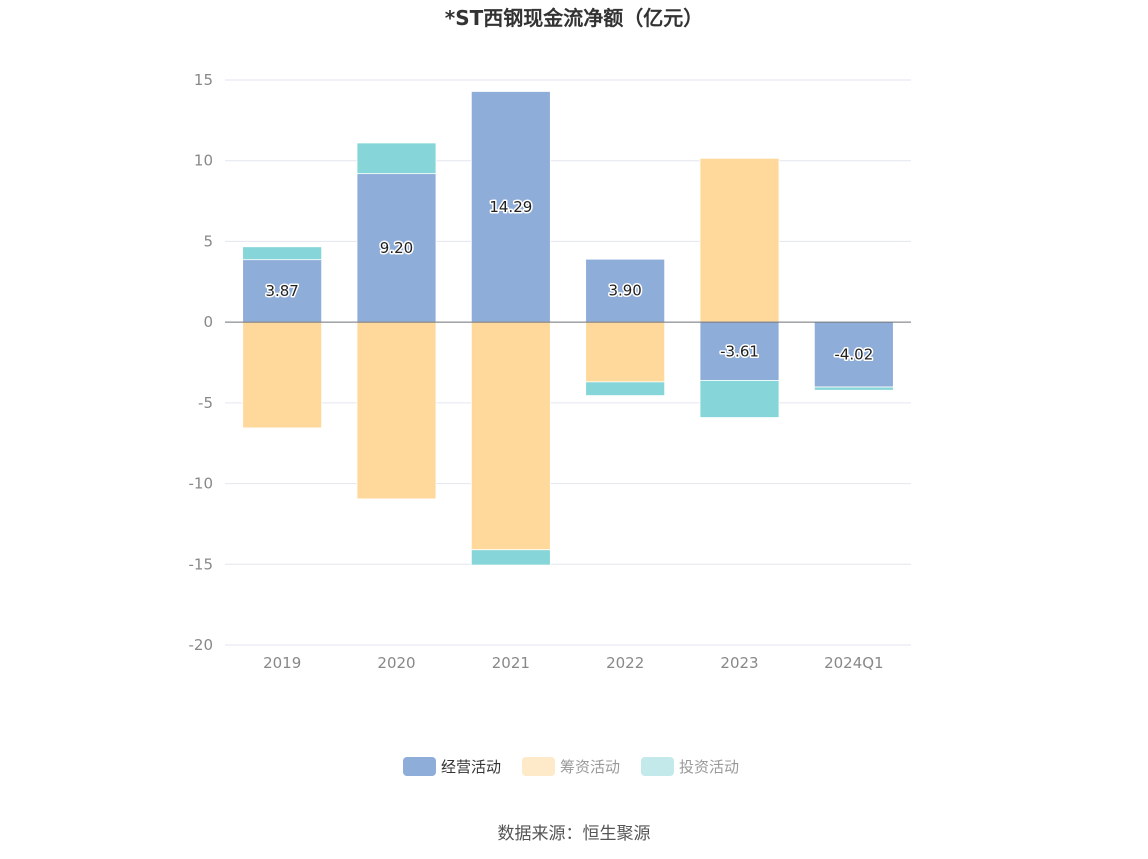 Image resolution: width=1148 pixels, height=859 pixels. What do you see at coordinates (201, 645) in the screenshot?
I see `y-tick-label: -20` at bounding box center [201, 645].